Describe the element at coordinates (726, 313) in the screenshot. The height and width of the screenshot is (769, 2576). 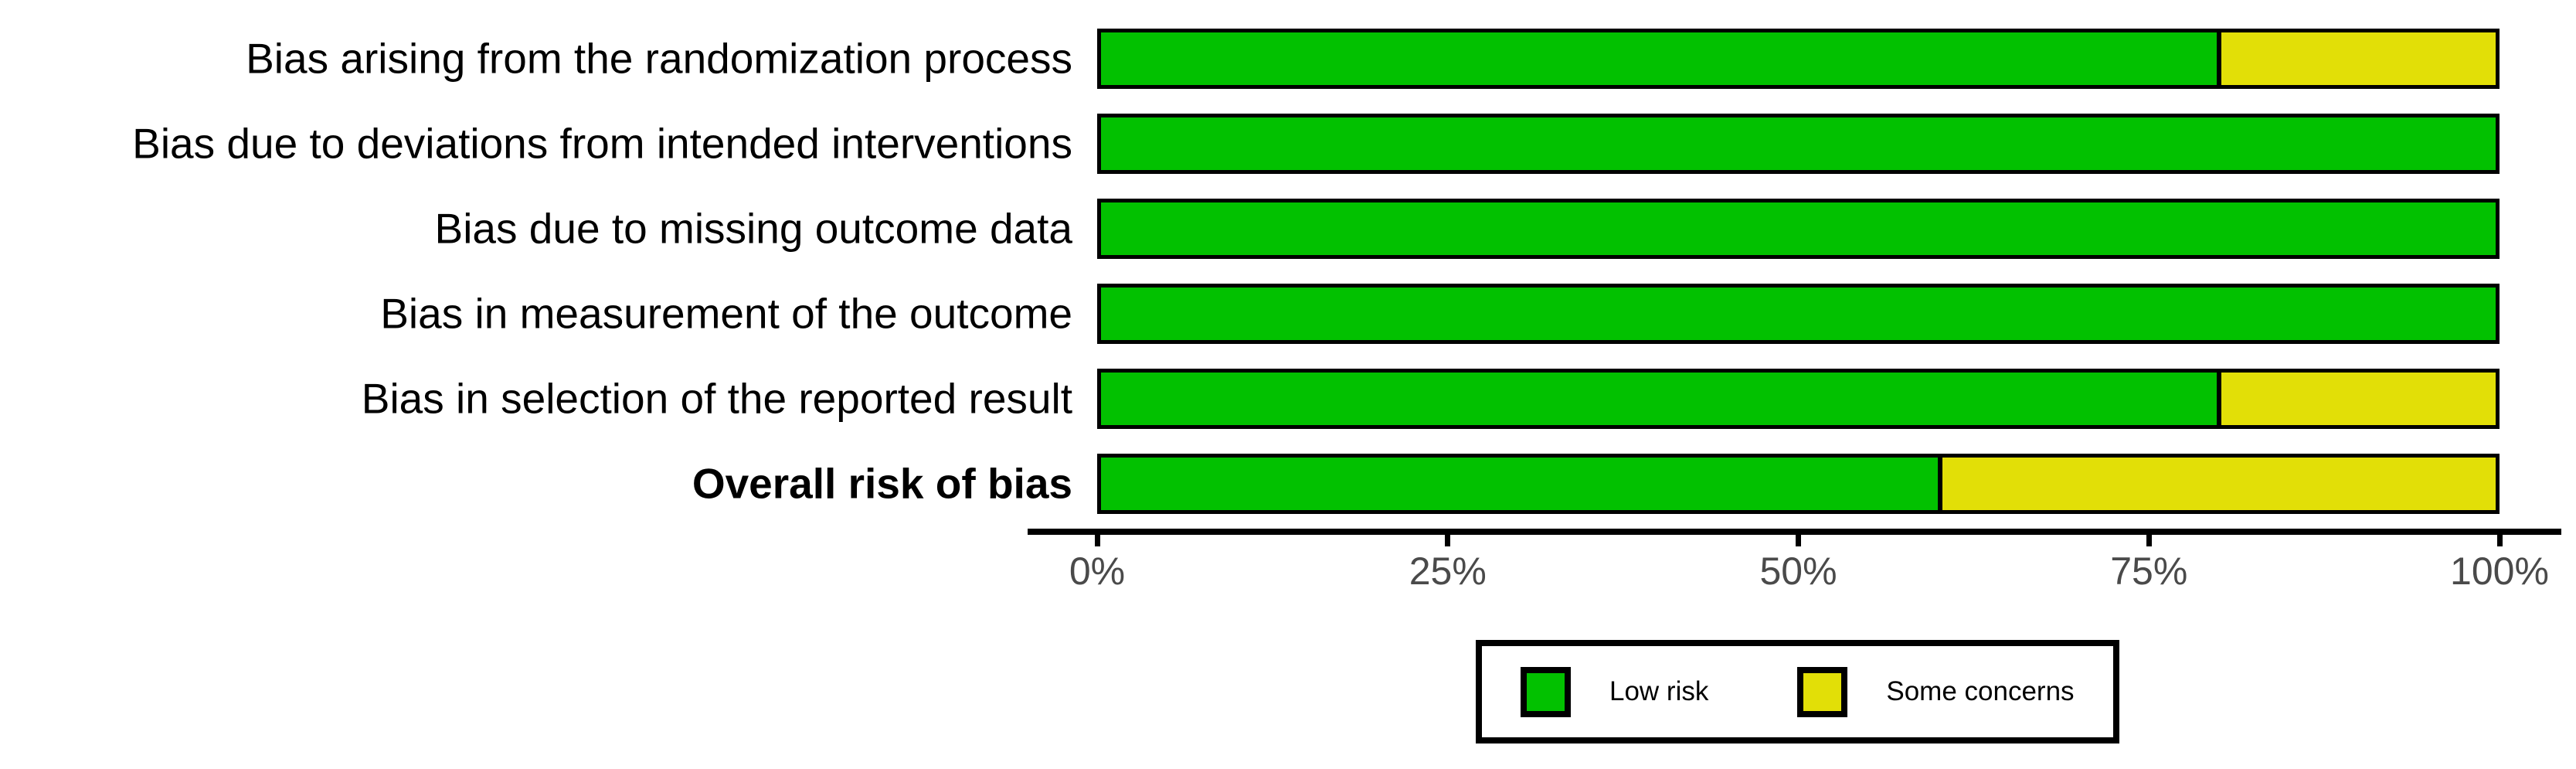
I see `category-label: Bias in measurement of the outcome` at that location.